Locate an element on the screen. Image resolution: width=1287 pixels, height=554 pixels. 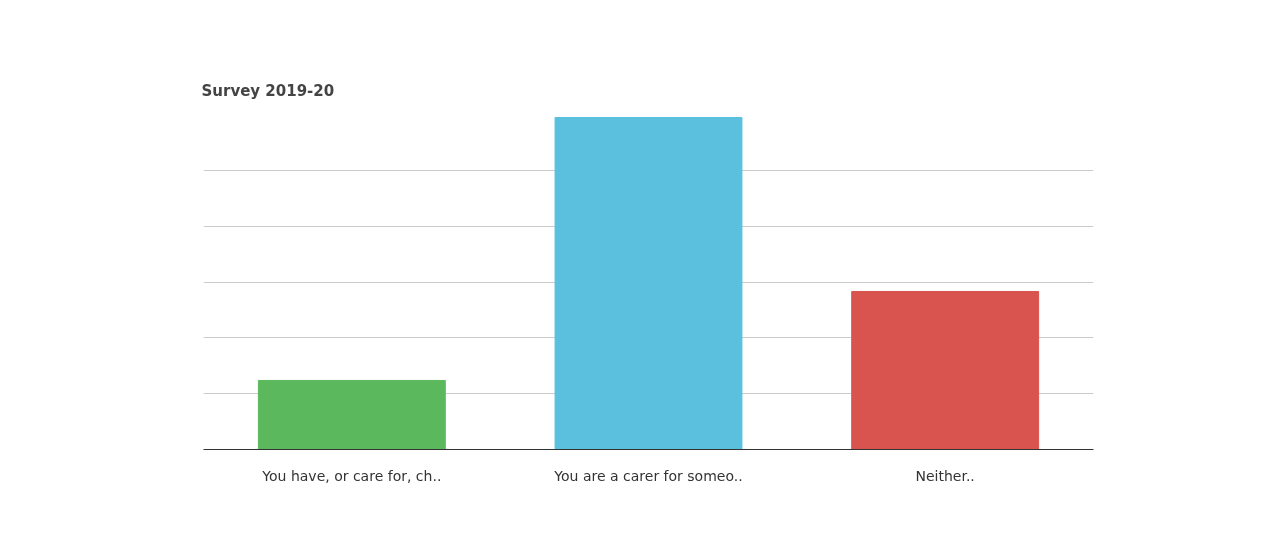
x-tick-label: You have, or care for, ch.. is located at coordinates (351, 475).